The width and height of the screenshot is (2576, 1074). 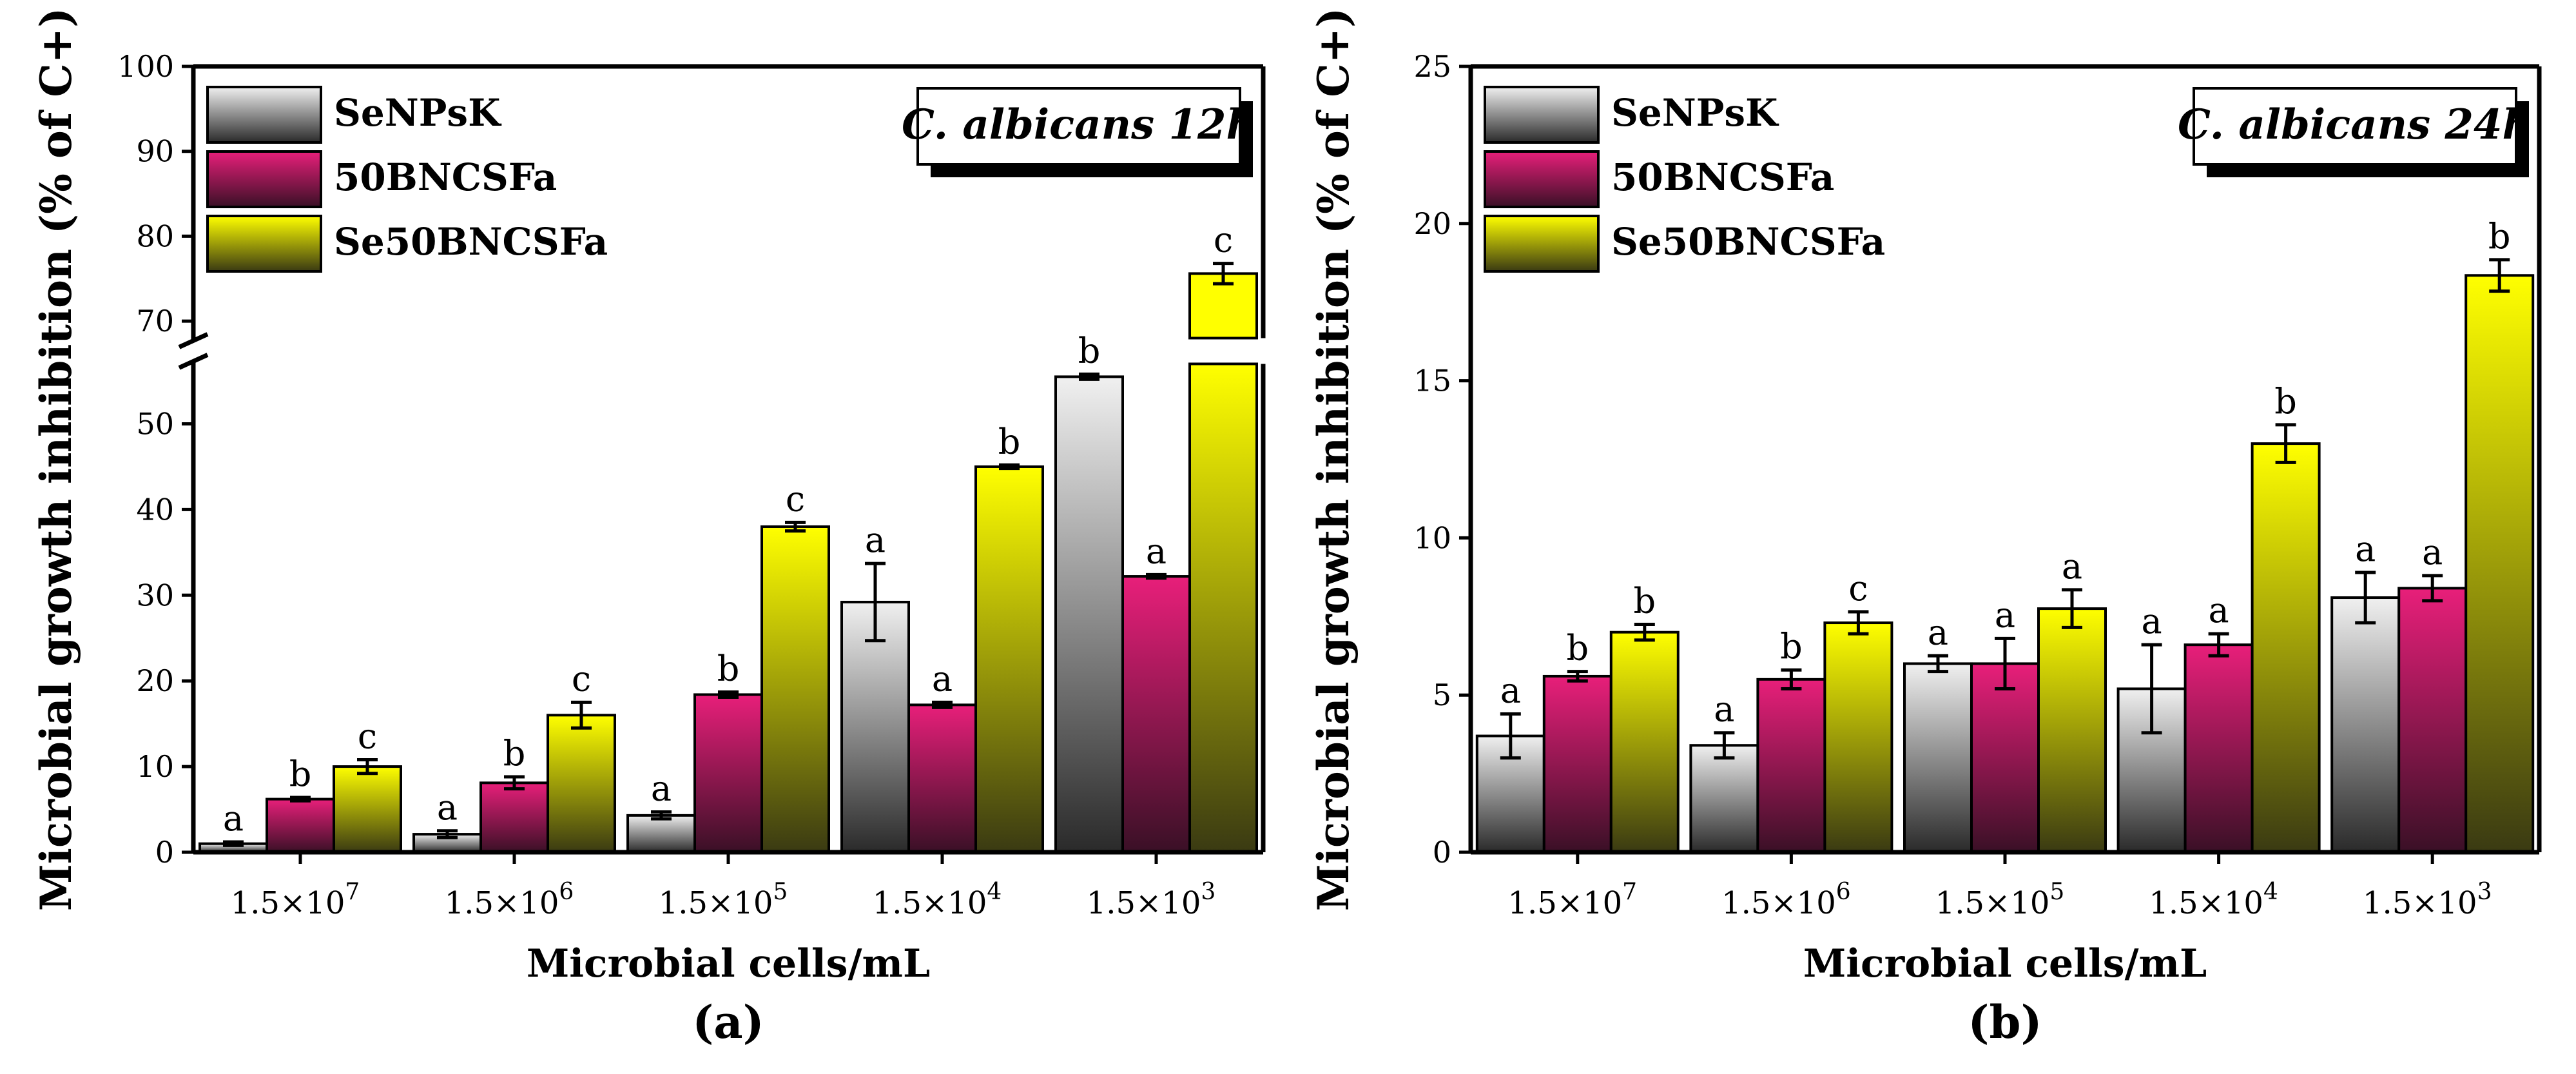 What do you see at coordinates (1748, 242) in the screenshot?
I see `legend-label-Se50BNCSFa: Se50BNCSFa` at bounding box center [1748, 242].